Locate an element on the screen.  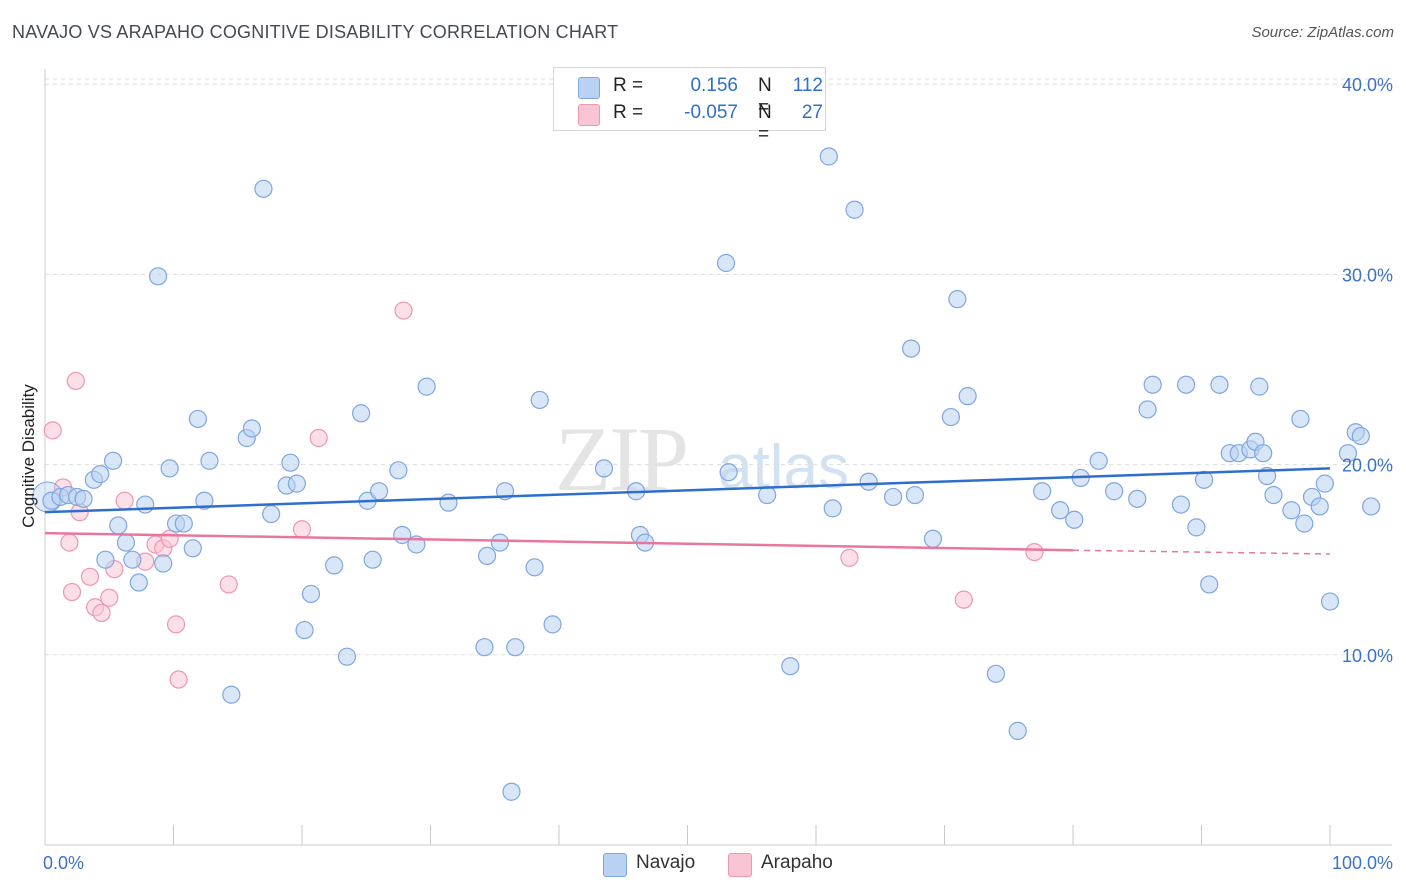
arapaho-trendline-extension is located at coordinates (1201, 552).